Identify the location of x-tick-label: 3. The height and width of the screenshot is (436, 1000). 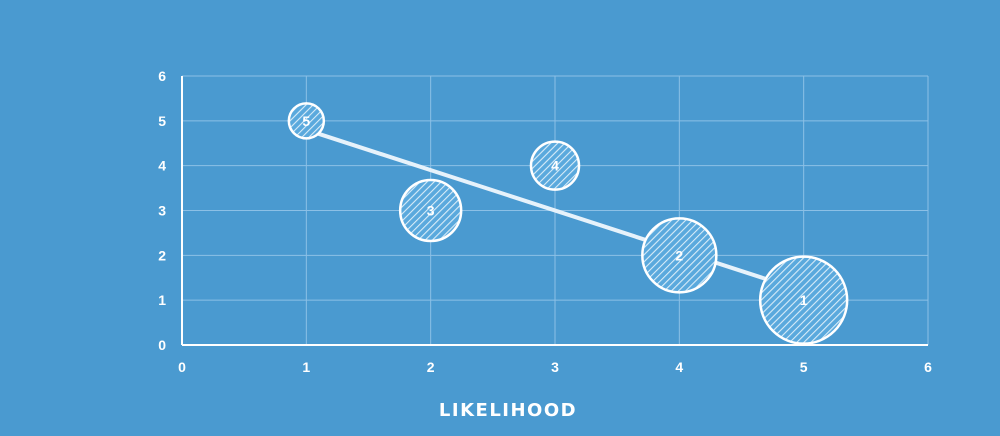
(555, 367).